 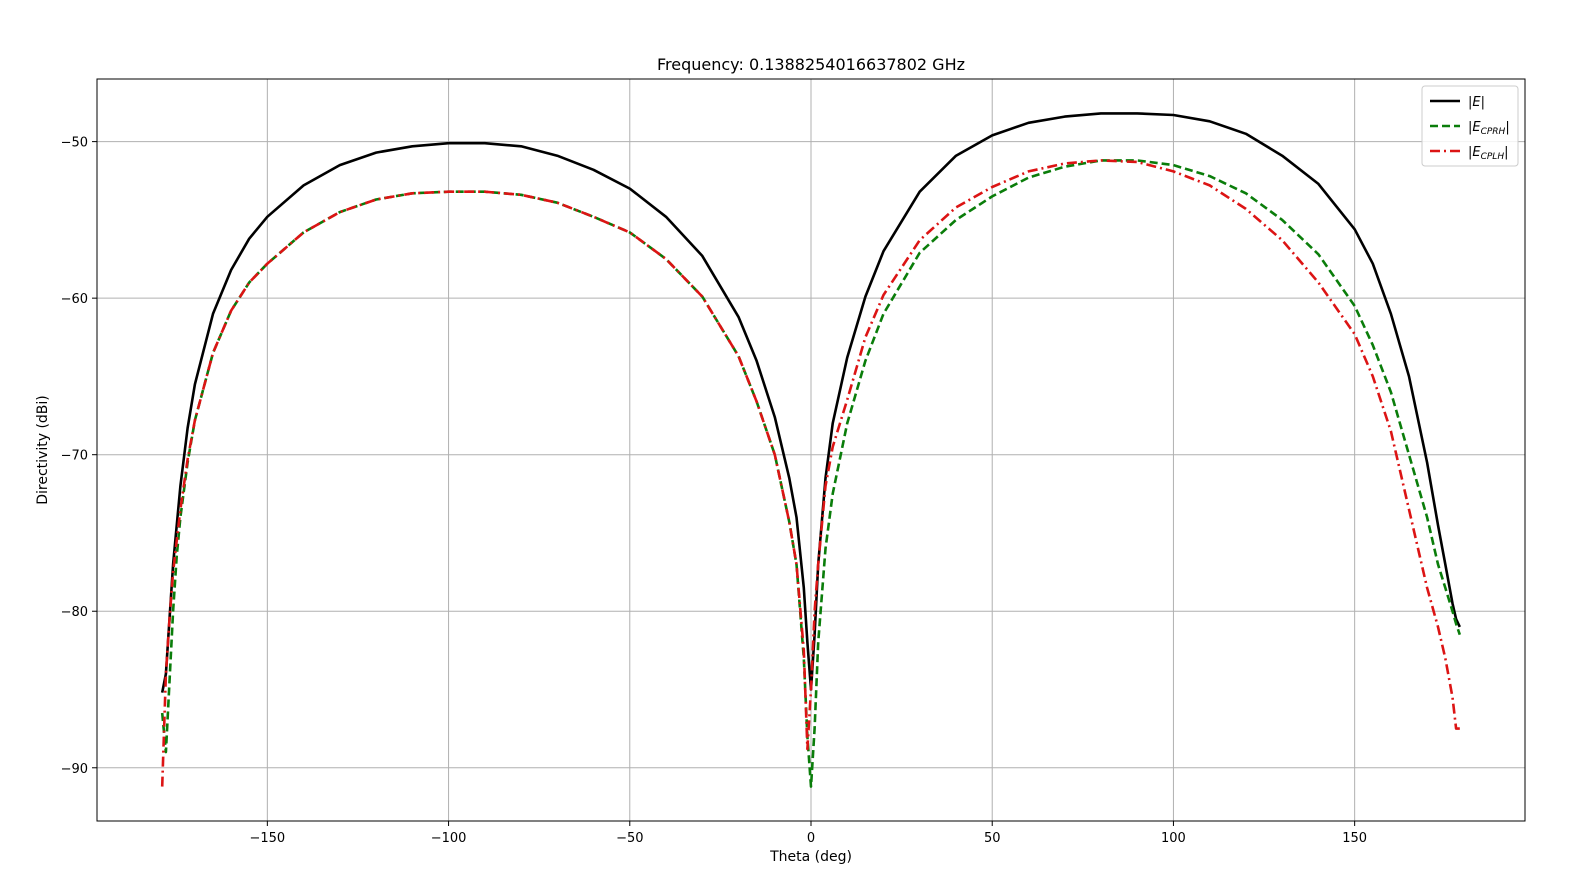 I want to click on legend-label-3: |ECPLH|, so click(x=1488, y=153).